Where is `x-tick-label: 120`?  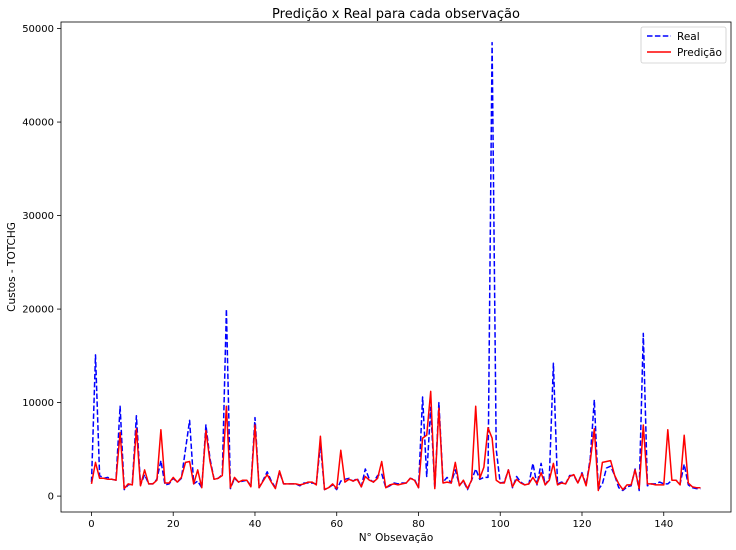
x-tick-label: 120 is located at coordinates (581, 524).